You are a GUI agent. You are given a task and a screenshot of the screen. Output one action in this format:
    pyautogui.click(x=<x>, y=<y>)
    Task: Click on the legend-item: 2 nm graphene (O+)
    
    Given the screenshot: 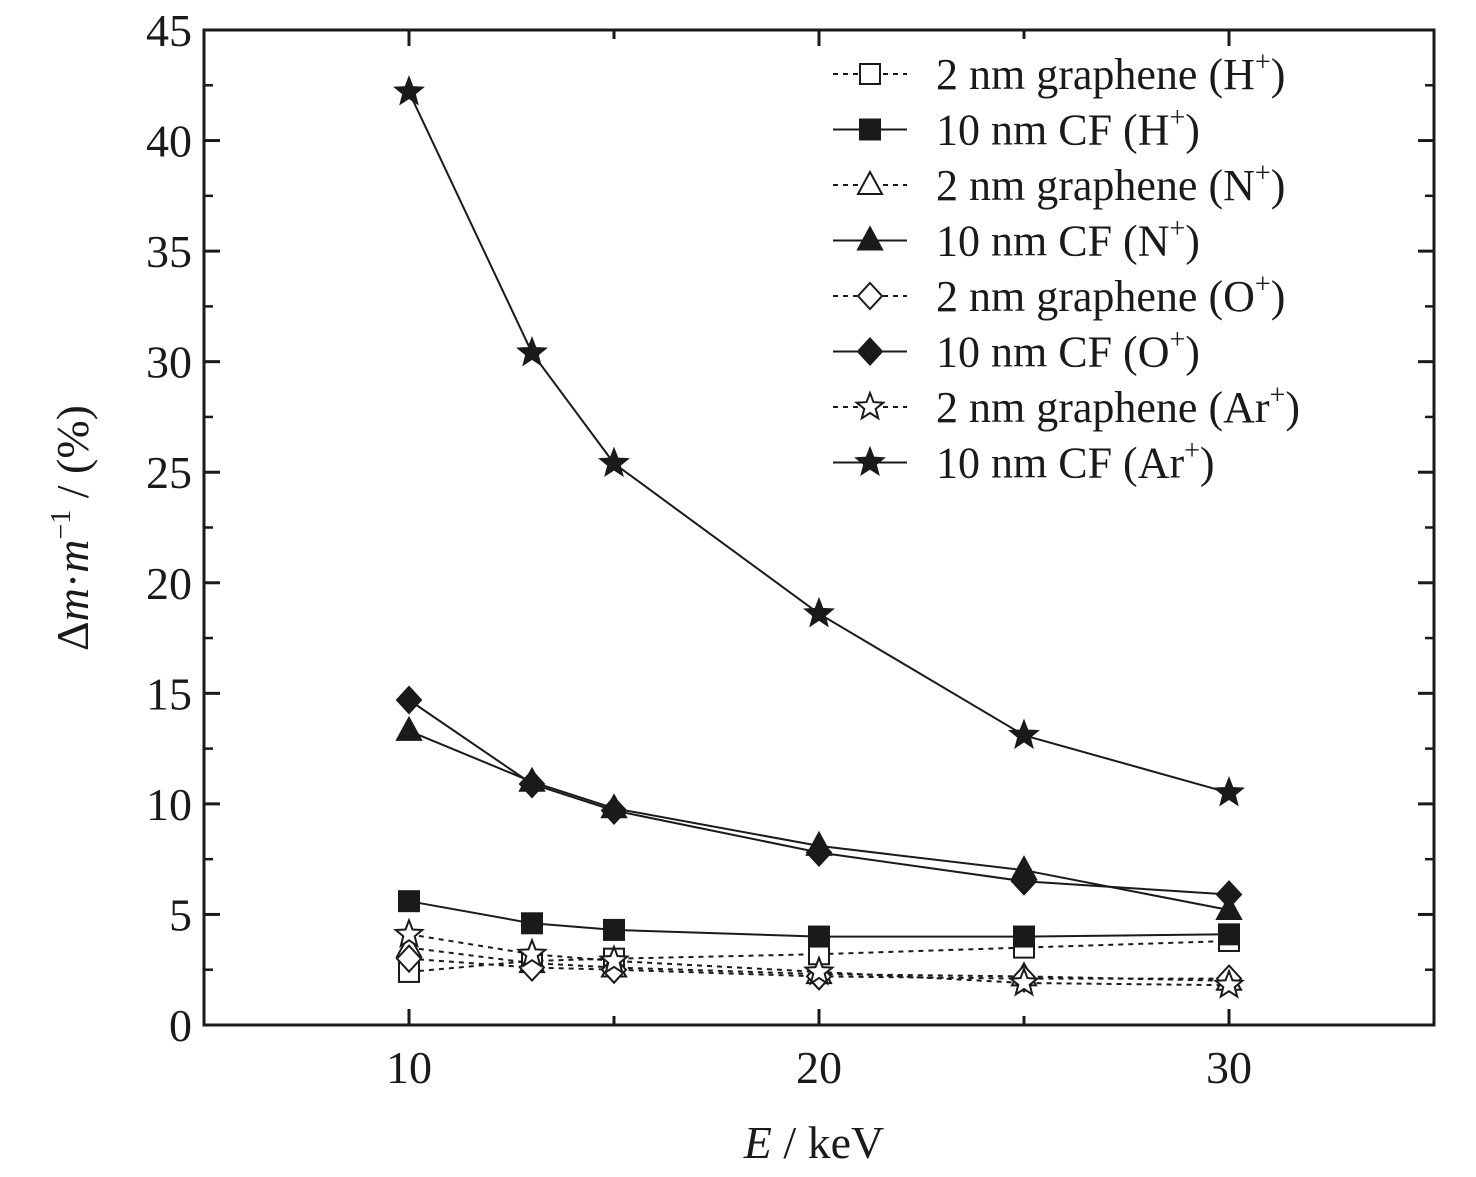 What is the action you would take?
    pyautogui.click(x=1059, y=295)
    